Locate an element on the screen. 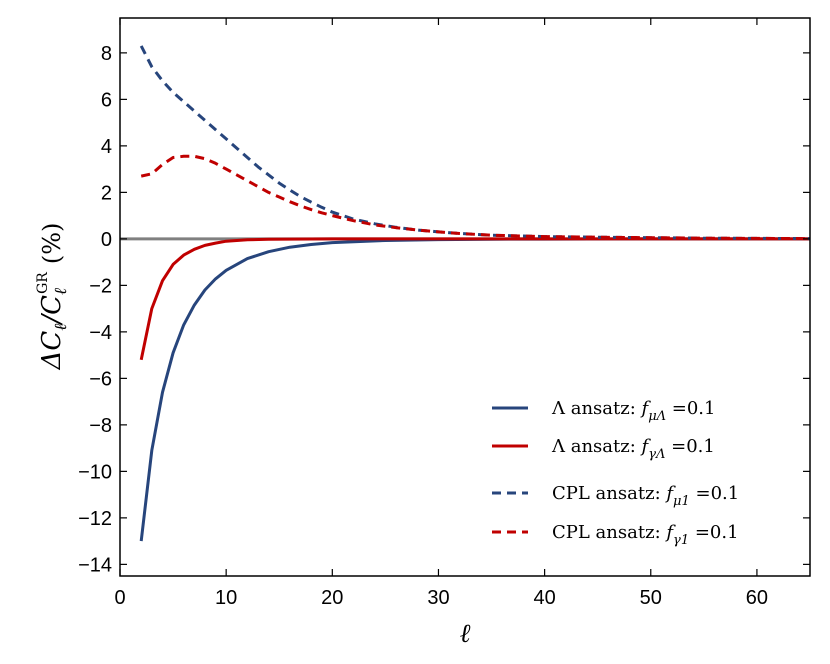  x-tick-label-40: 40 is located at coordinates (544, 598).